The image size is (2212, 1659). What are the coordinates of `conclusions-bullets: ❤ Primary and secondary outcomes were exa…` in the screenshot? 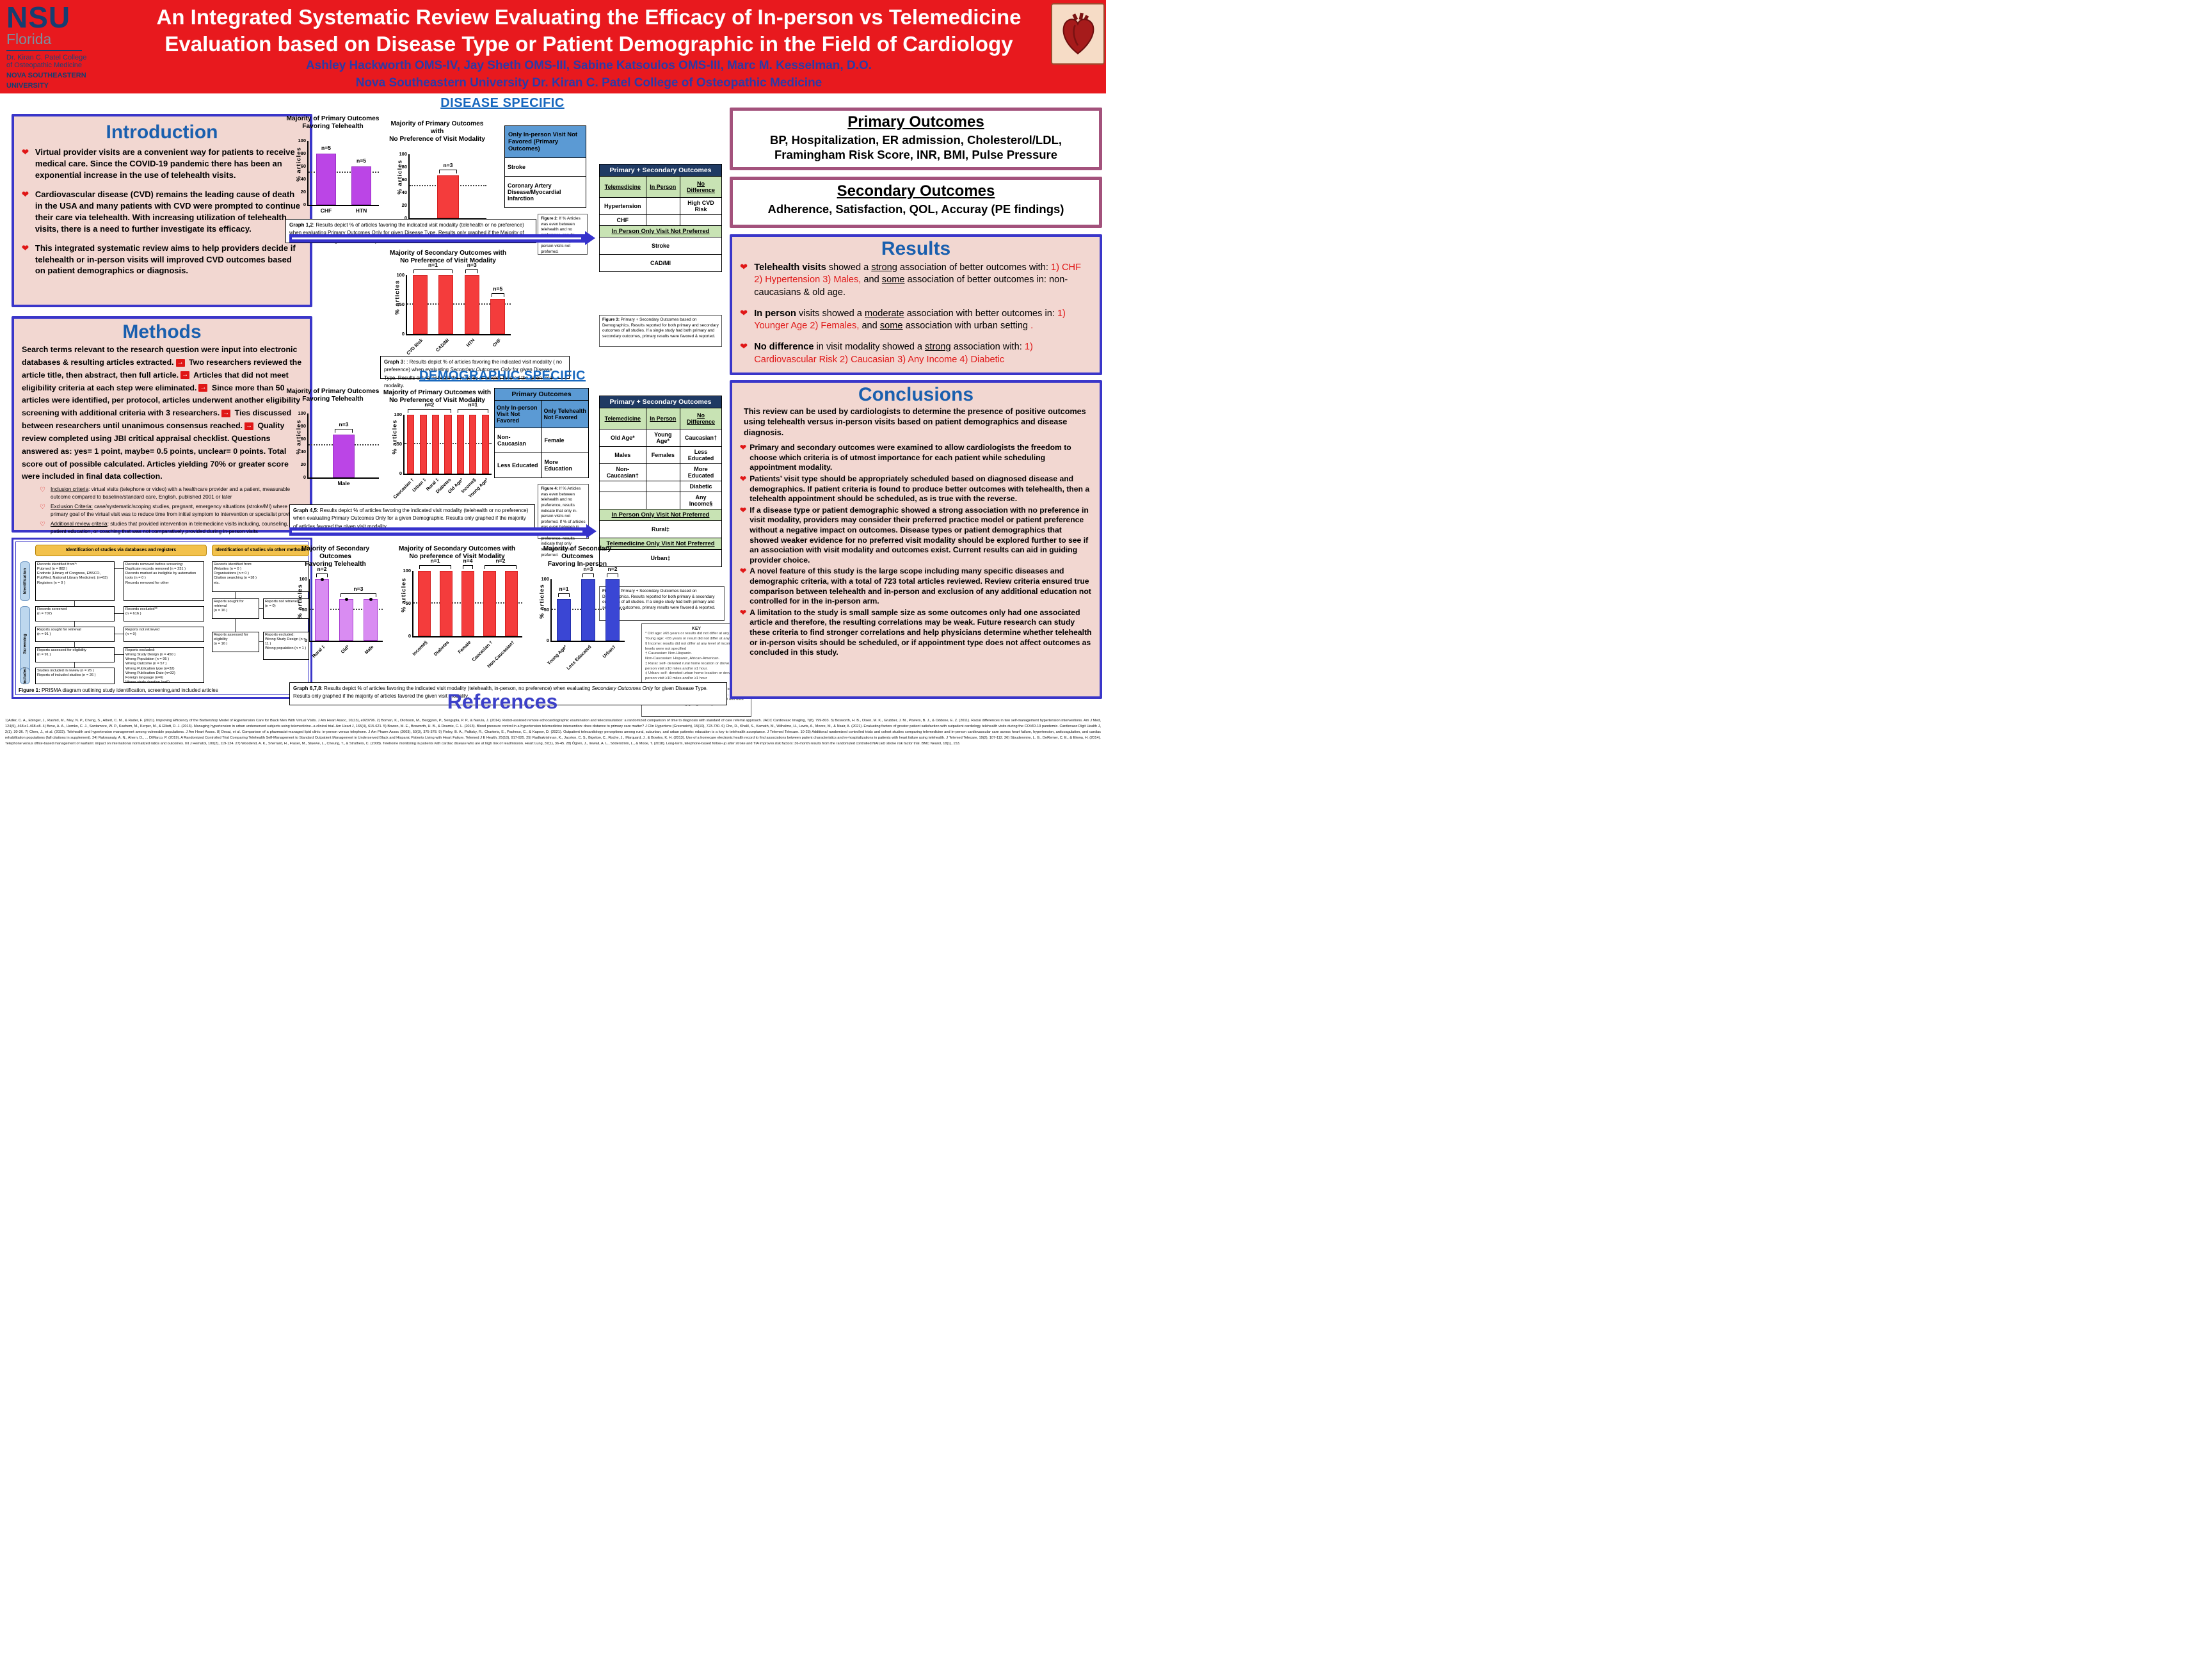 It's located at (916, 550).